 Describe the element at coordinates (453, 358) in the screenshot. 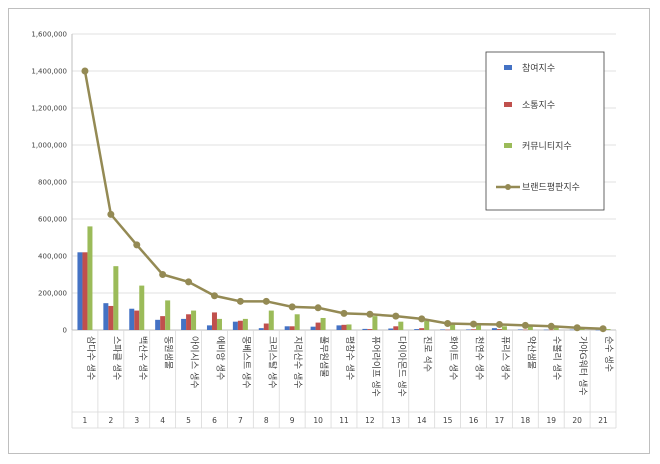

I see `x-category-label: 화이트 생수` at that location.